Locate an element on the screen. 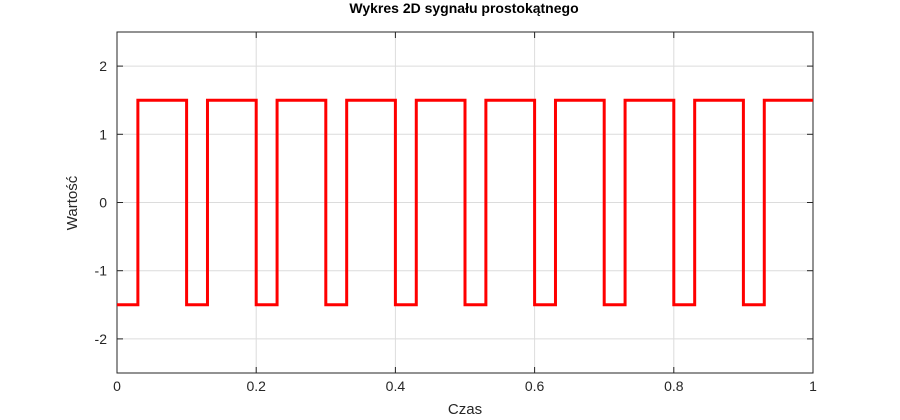 The image size is (900, 420). x-tick-label: 0.6 is located at coordinates (535, 386).